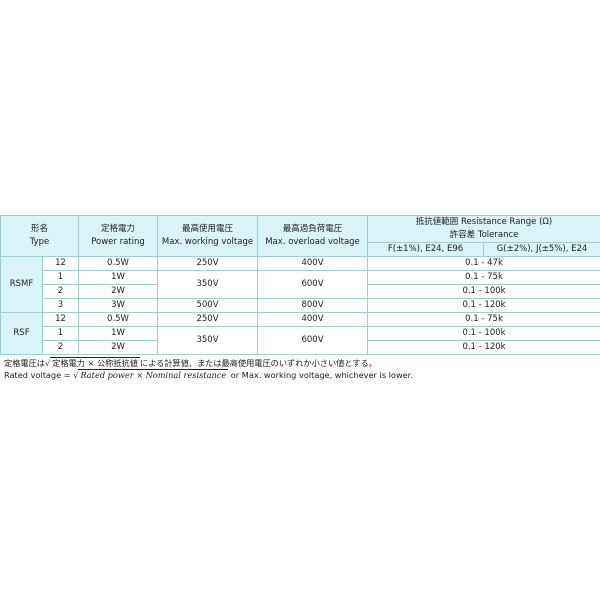  I want to click on type-cell: RSF, so click(21, 333).